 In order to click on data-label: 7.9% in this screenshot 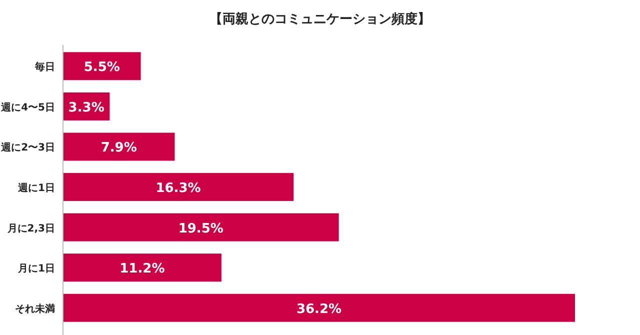, I will do `click(118, 148)`.